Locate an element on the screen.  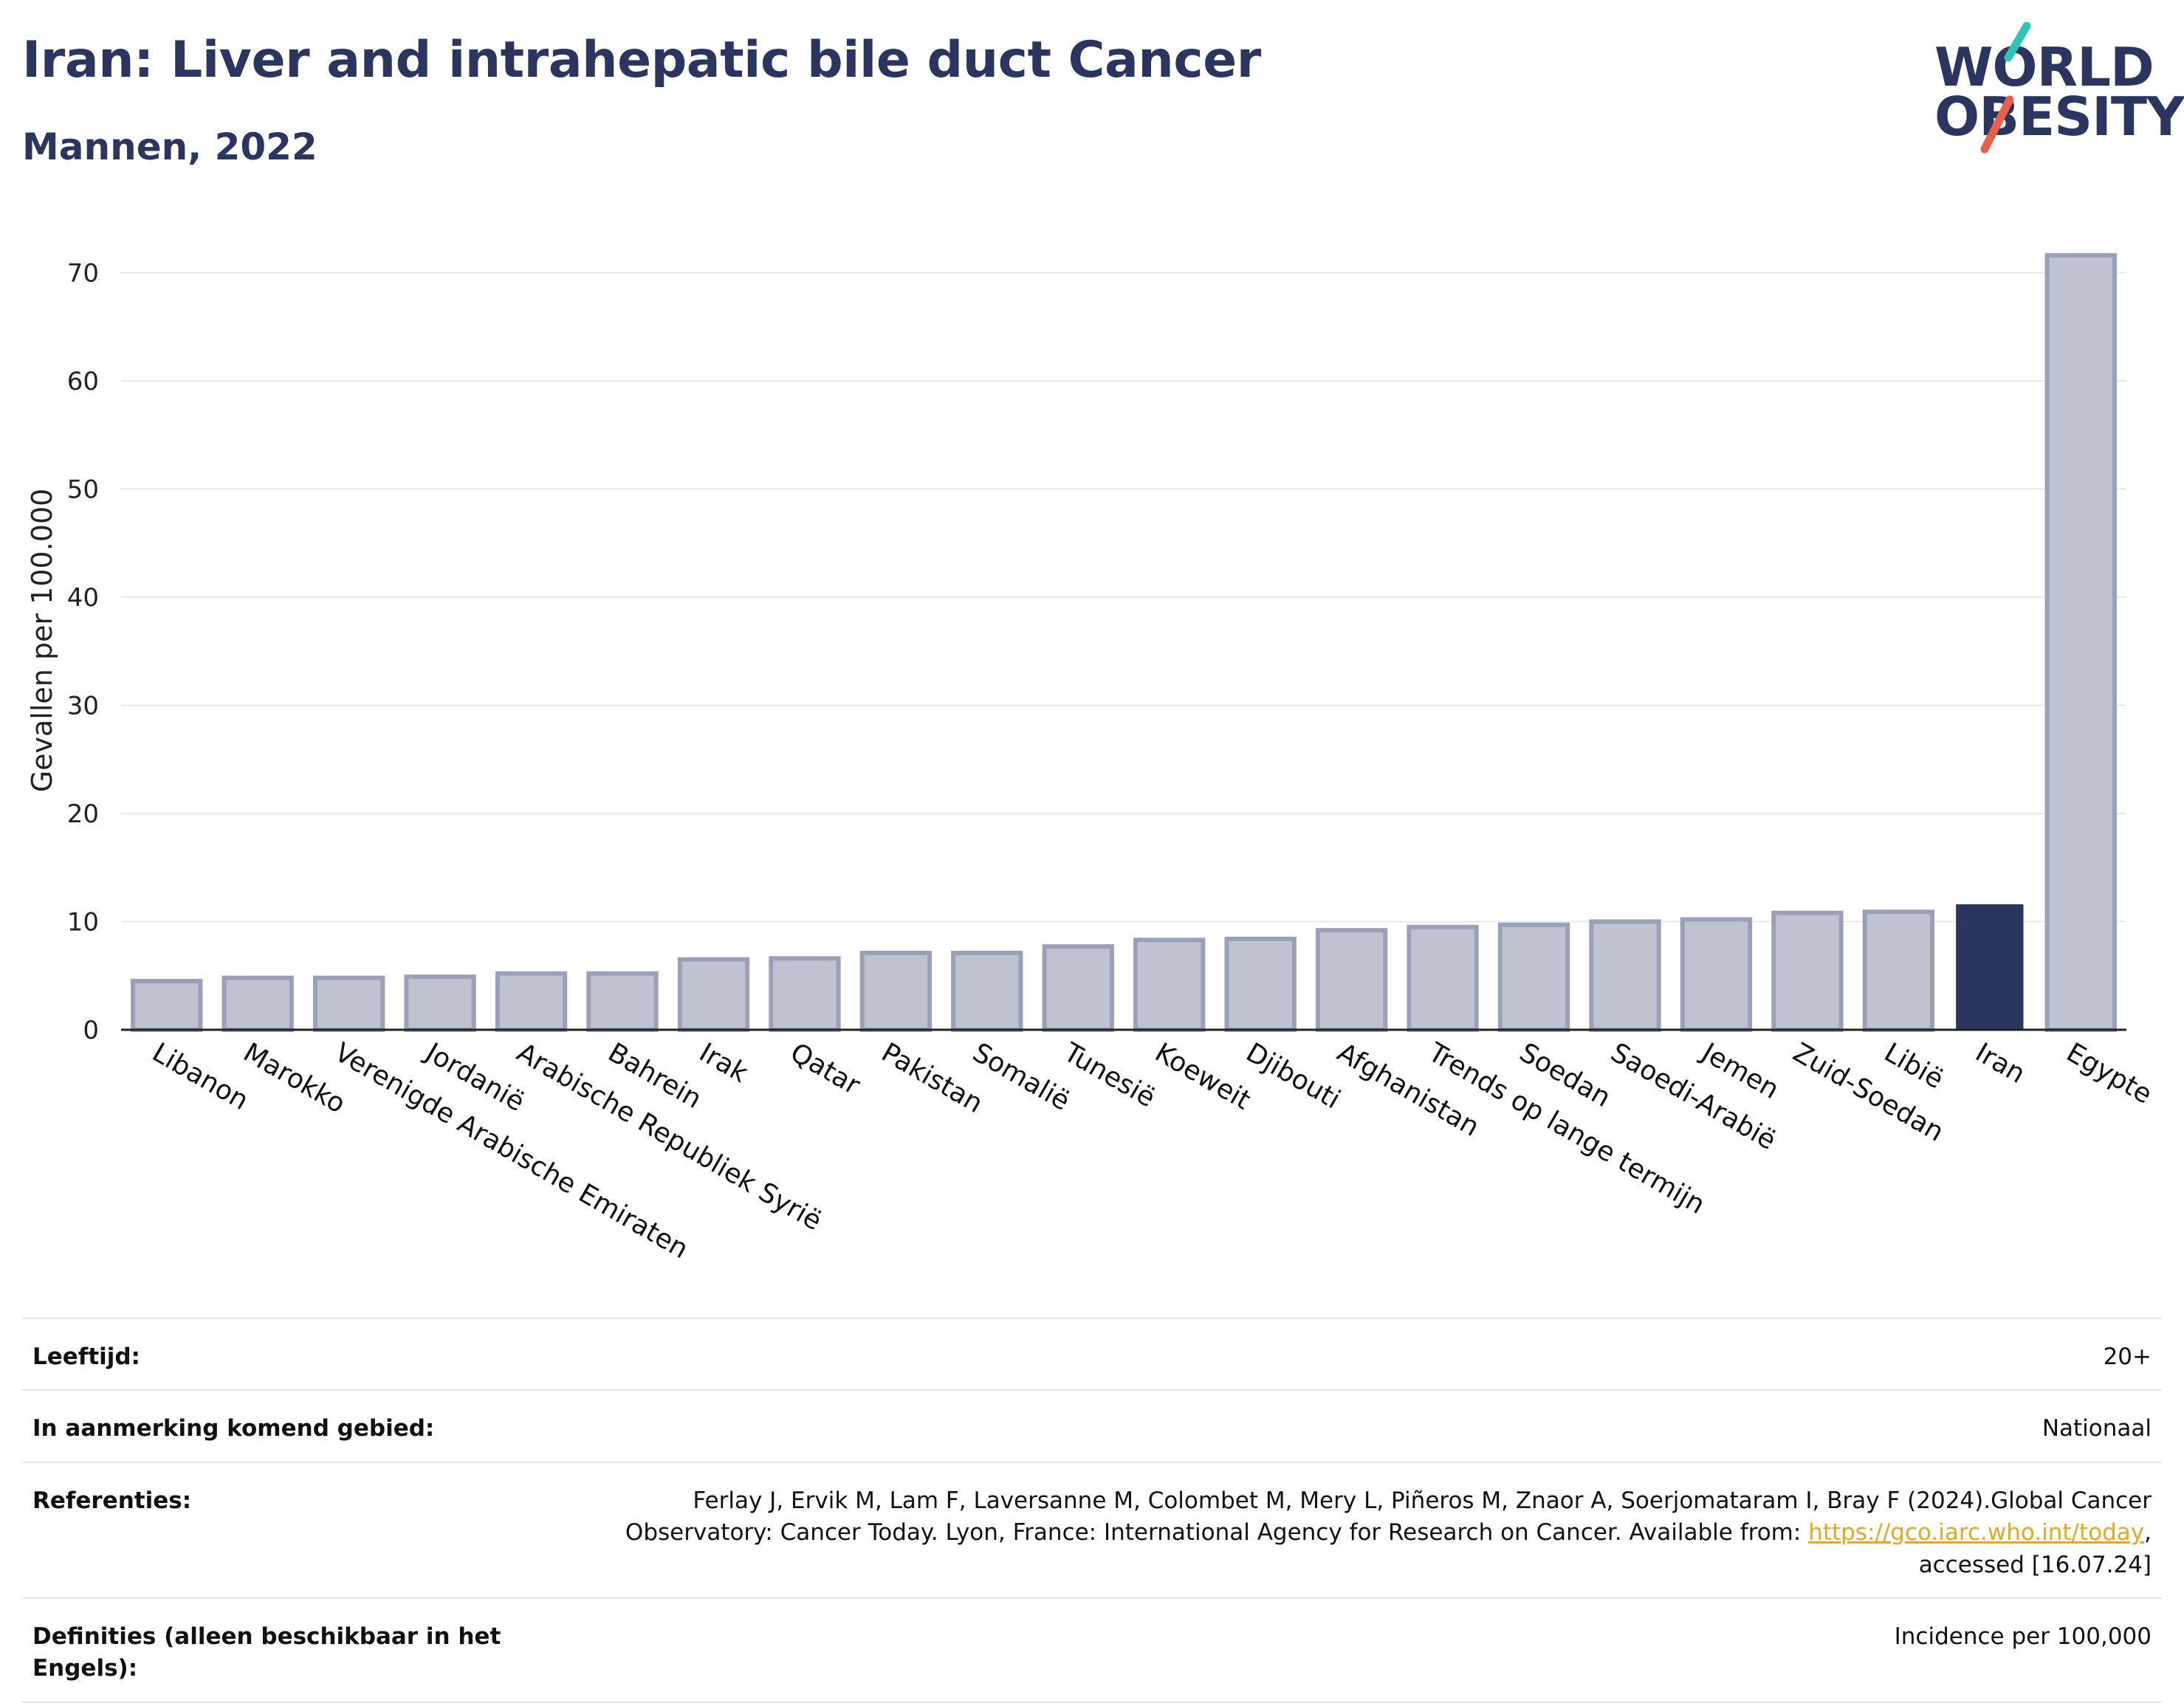
x-tick-label: Qatar is located at coordinates (825, 1069).